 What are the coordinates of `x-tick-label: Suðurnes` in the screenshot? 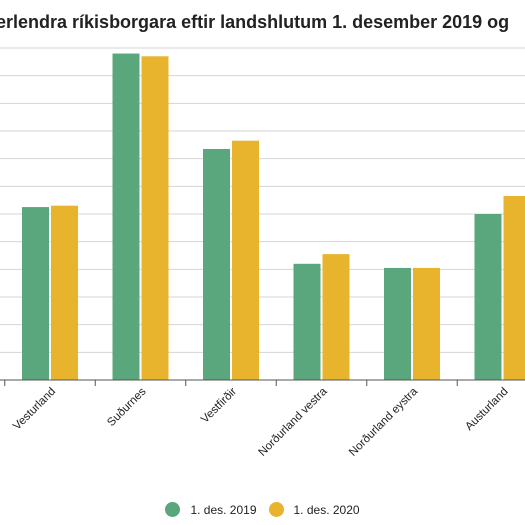 It's located at (126, 406).